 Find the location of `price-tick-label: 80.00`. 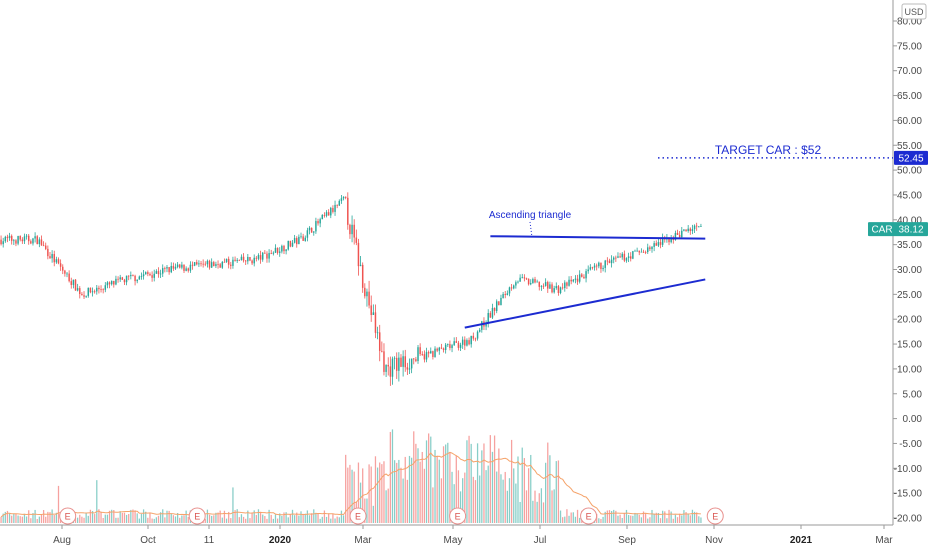

price-tick-label: 80.00 is located at coordinates (909, 22).